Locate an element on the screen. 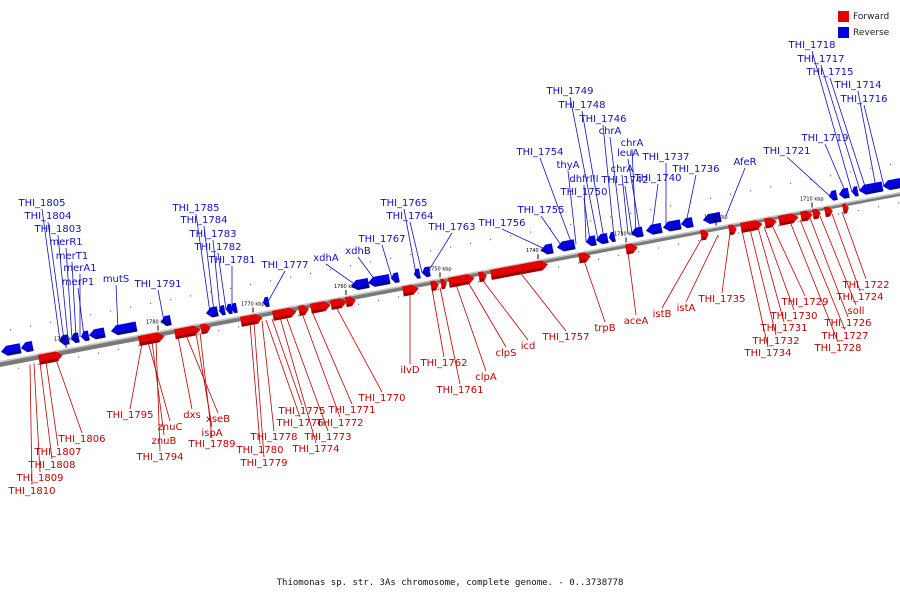 The height and width of the screenshot is (600, 900). gene-label-thi-1778: THI_1778 is located at coordinates (273, 437).